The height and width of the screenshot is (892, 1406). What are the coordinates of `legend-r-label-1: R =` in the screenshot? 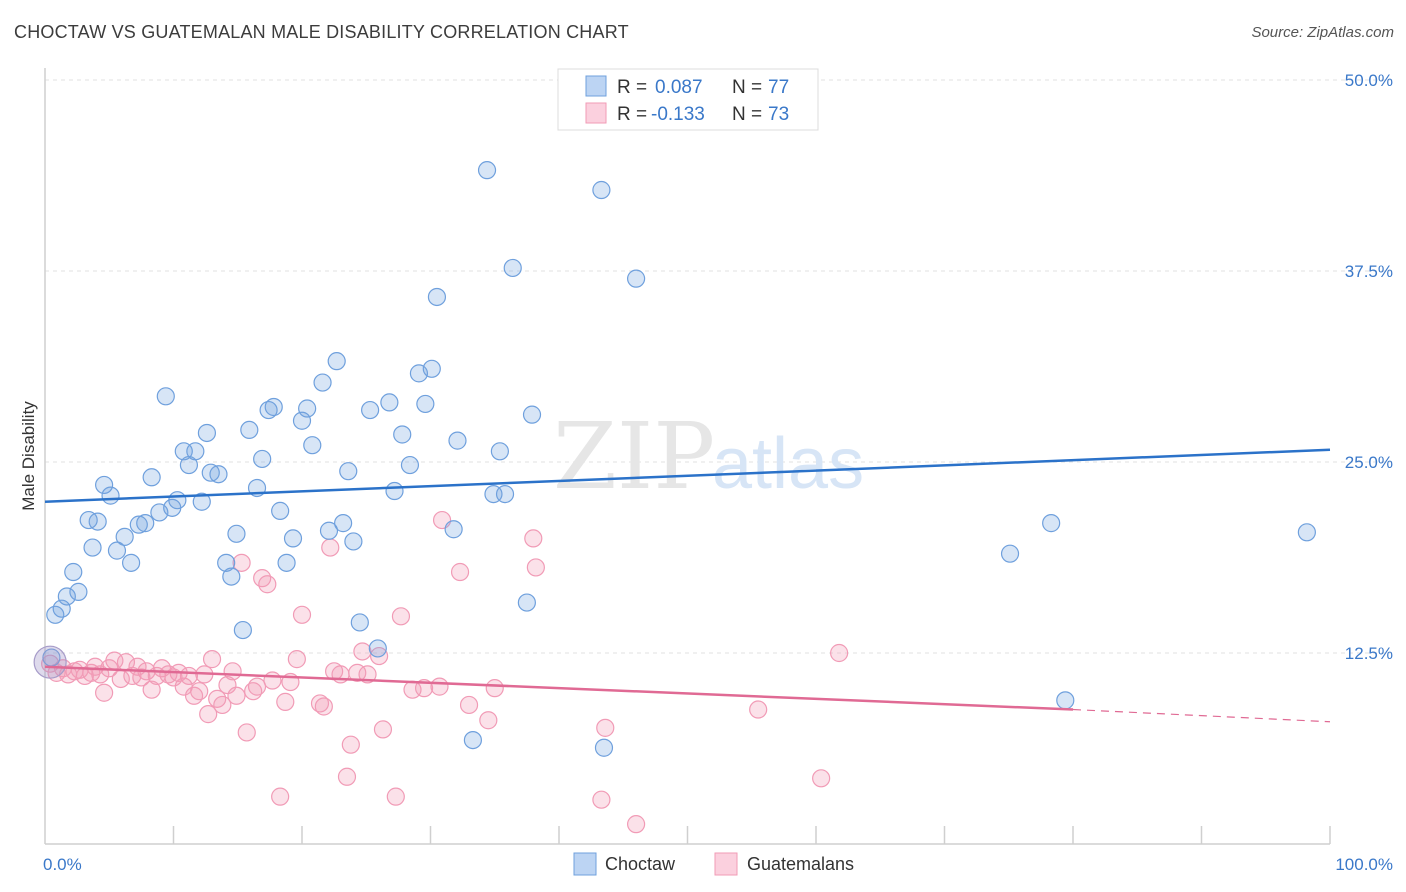 It's located at (632, 87).